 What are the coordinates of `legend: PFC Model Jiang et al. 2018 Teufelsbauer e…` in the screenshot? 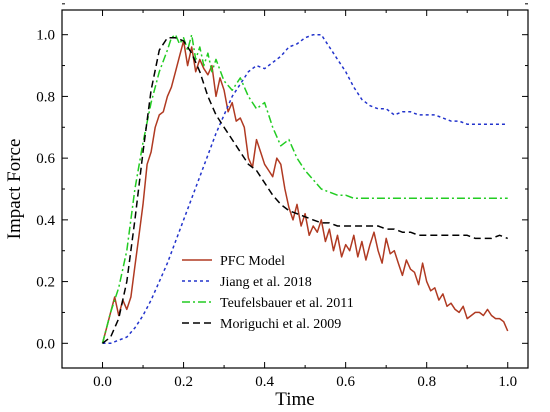 It's located at (268, 293).